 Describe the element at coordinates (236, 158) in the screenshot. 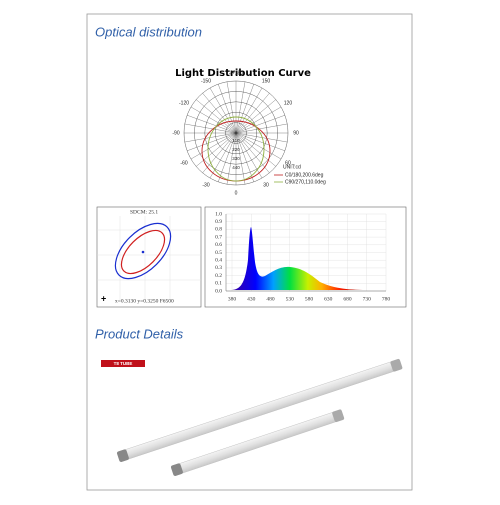

I see `radial-label: 330` at that location.